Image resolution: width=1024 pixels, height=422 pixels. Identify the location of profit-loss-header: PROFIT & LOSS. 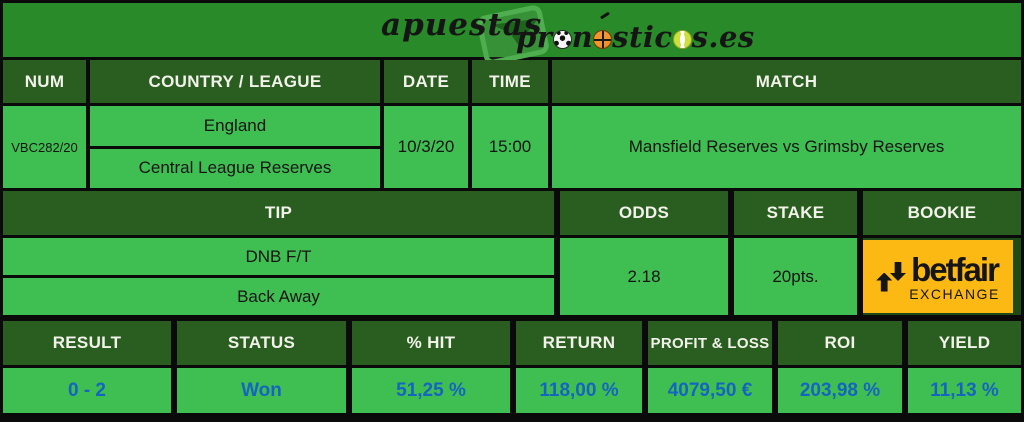
(710, 343).